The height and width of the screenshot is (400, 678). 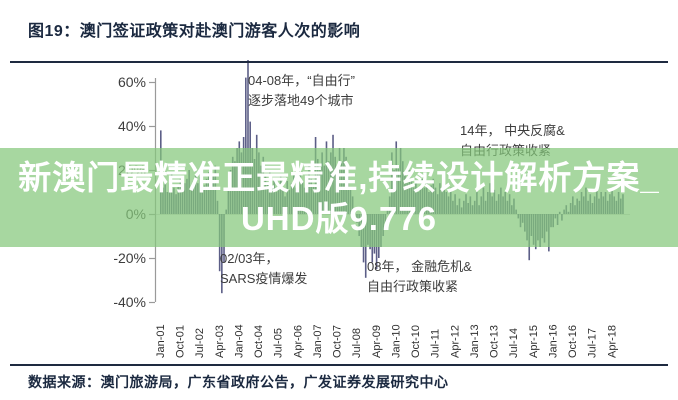 I want to click on x-tick-label: Apr-15, so click(x=534, y=341).